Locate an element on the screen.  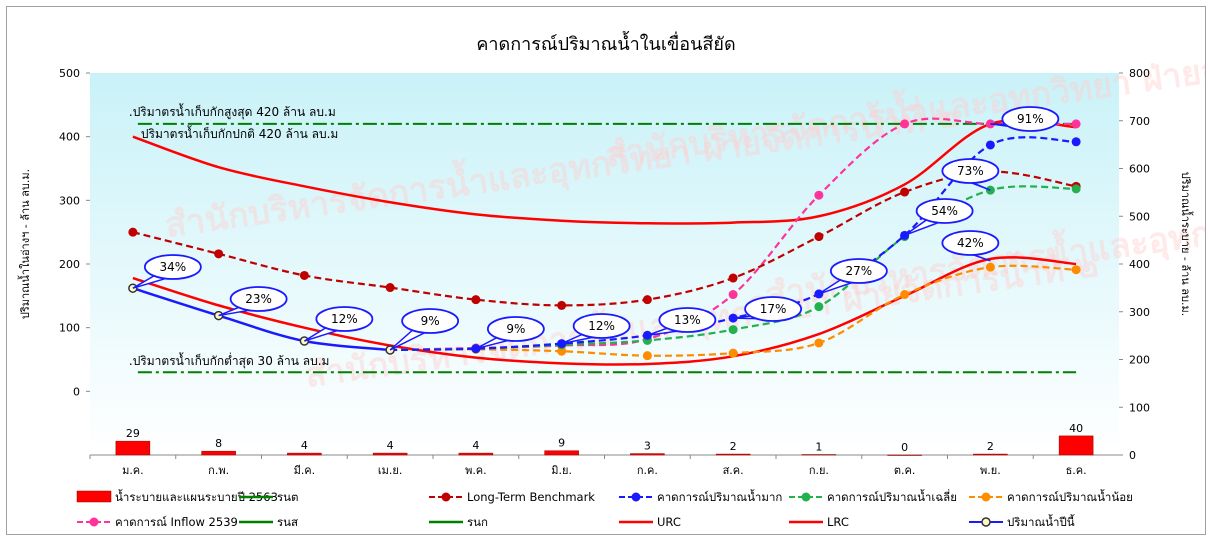
y-left-tick-label: 500 is located at coordinates (69, 73).